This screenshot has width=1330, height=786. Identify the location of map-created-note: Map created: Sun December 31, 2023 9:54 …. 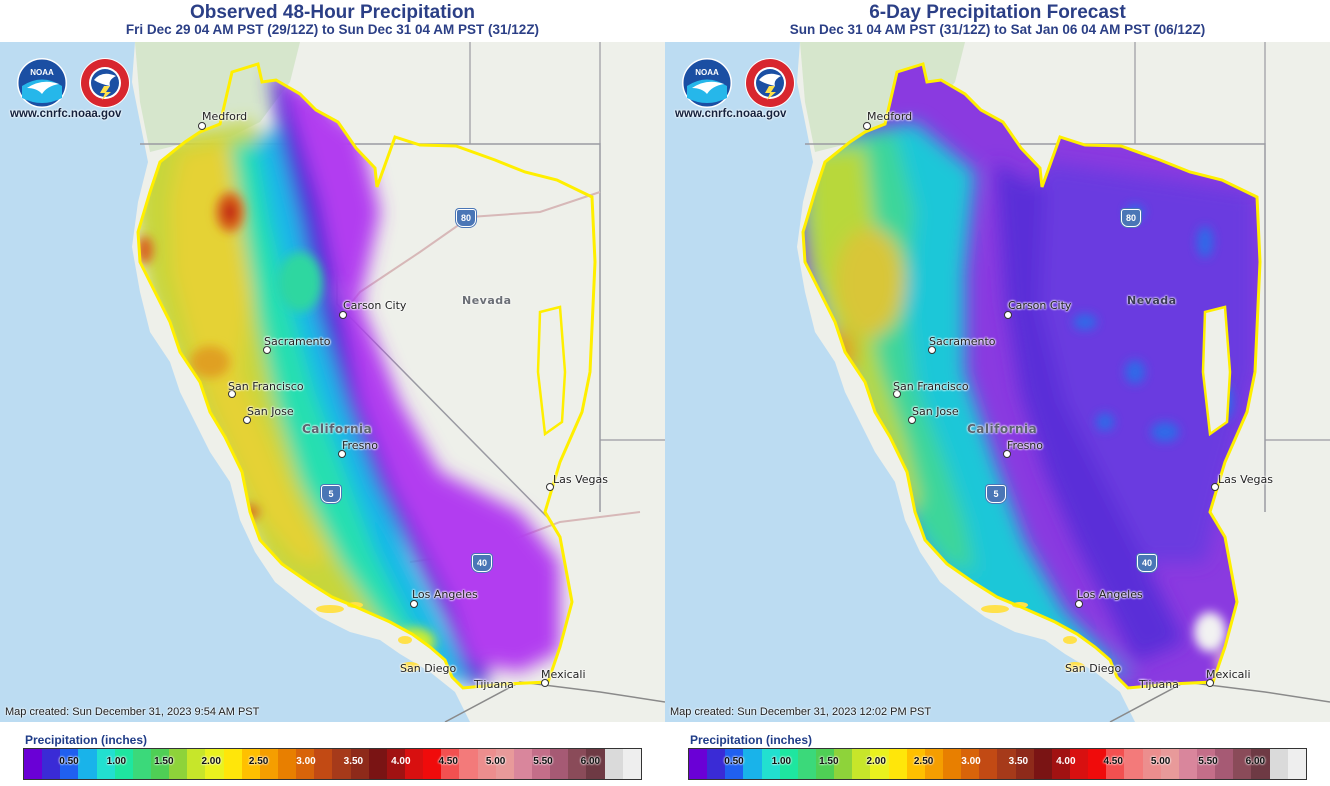
(132, 712).